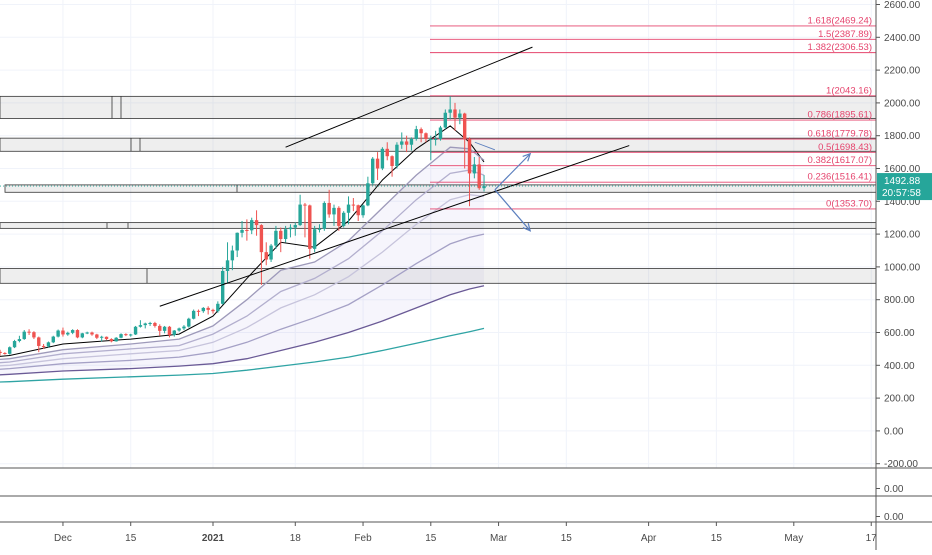 This screenshot has height=555, width=932. Describe the element at coordinates (872, 538) in the screenshot. I see `time-tick-label: 17` at that location.